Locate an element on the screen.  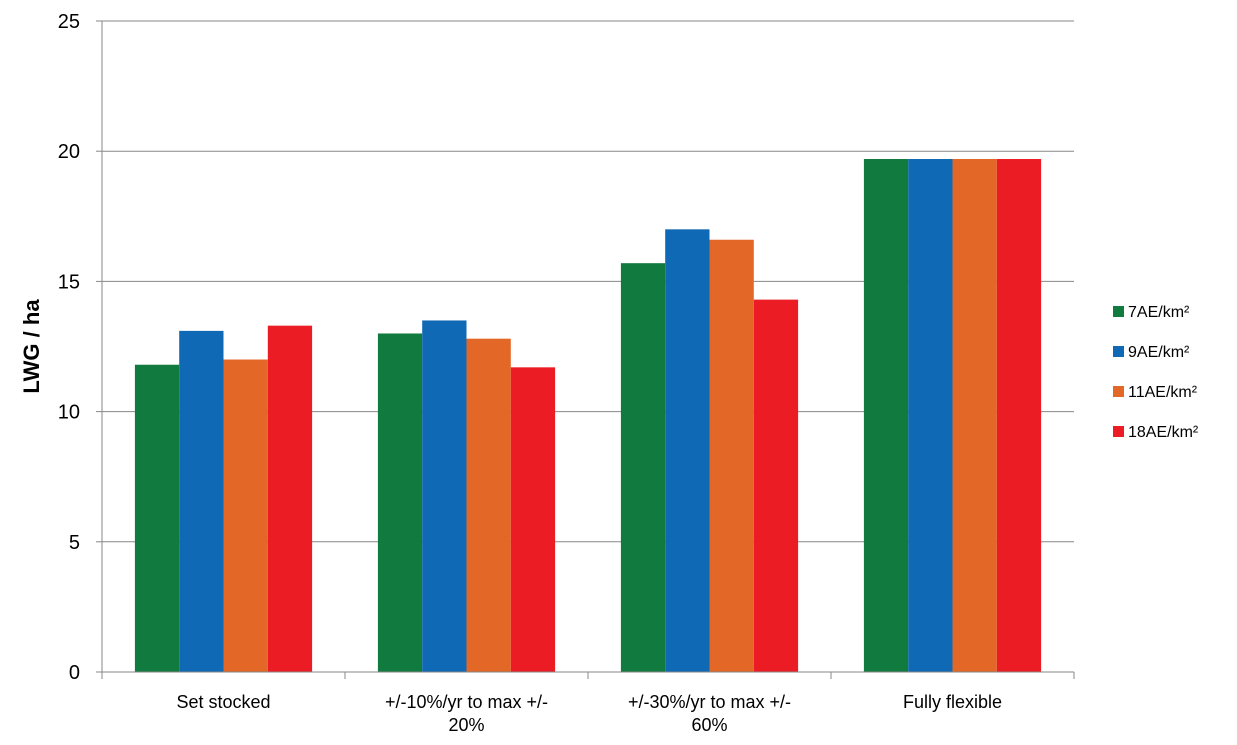
y-tick-label: 10 is located at coordinates (69, 413).